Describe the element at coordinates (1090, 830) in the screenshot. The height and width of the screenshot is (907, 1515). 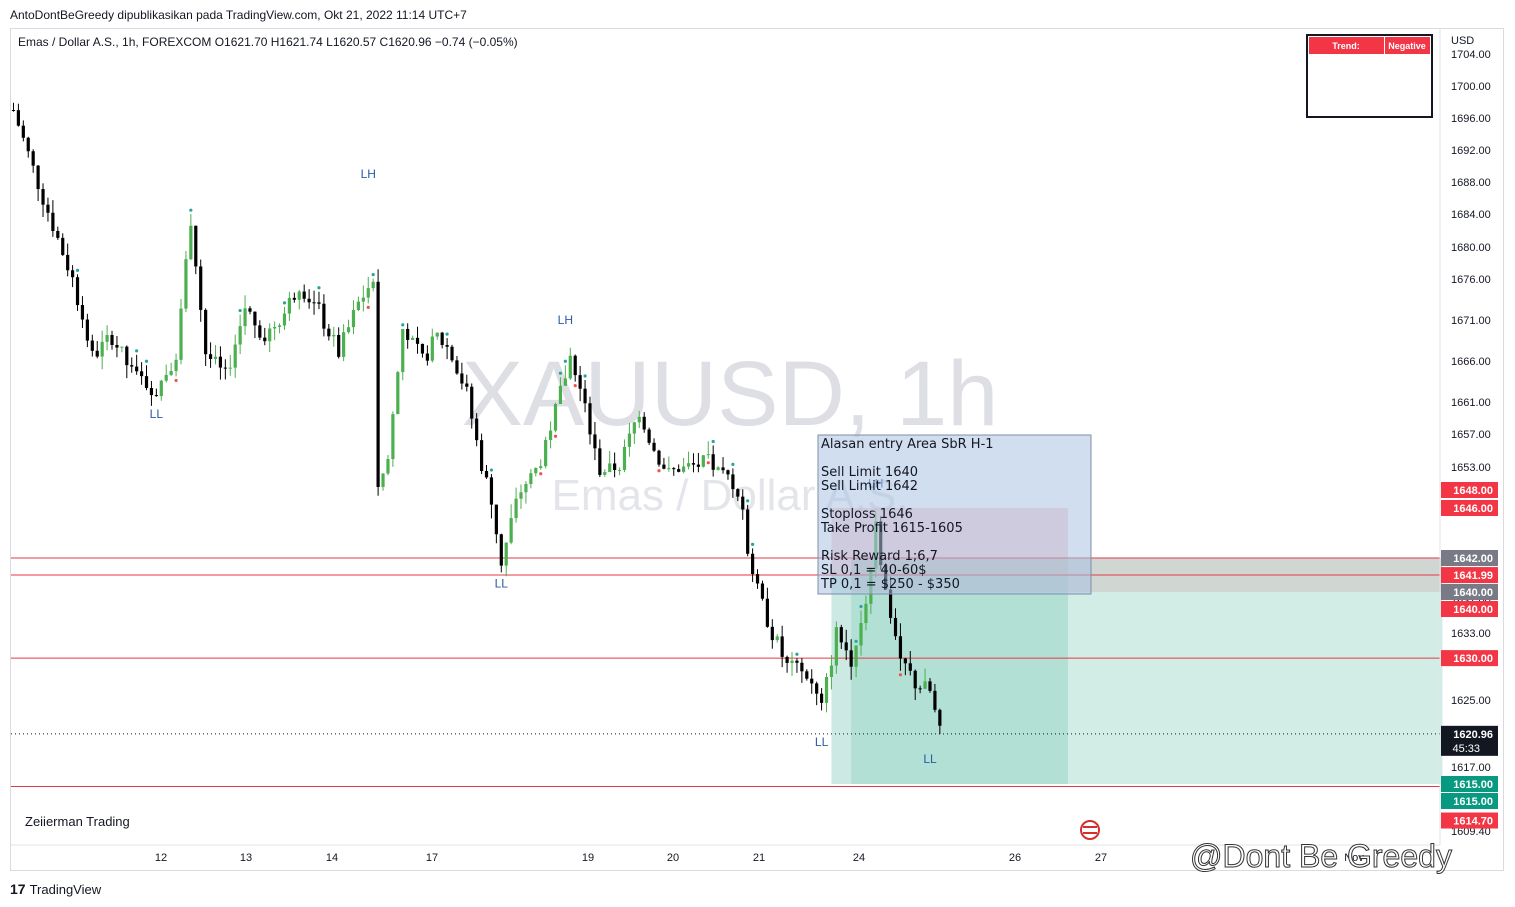
I see `us-flag-icon` at that location.